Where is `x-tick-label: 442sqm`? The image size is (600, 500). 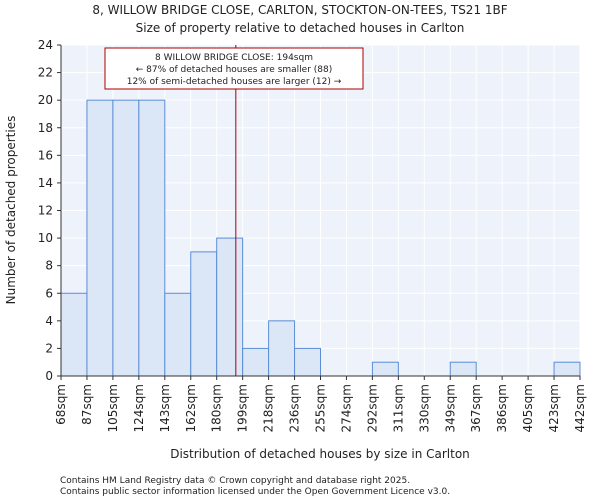 x-tick-label: 442sqm is located at coordinates (580, 408).